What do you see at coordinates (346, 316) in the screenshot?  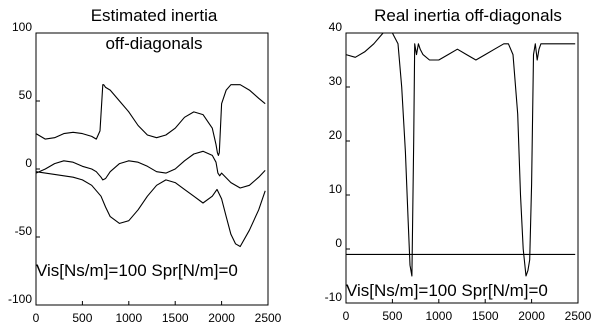 I see `right-x-tick-label: 0` at bounding box center [346, 316].